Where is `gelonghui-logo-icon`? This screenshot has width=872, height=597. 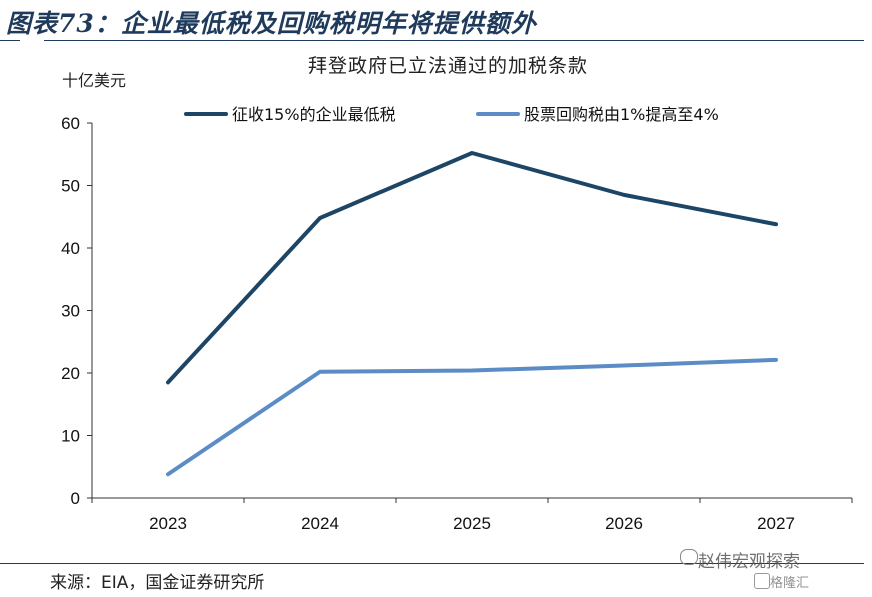
gelonghui-logo-icon is located at coordinates (762, 581).